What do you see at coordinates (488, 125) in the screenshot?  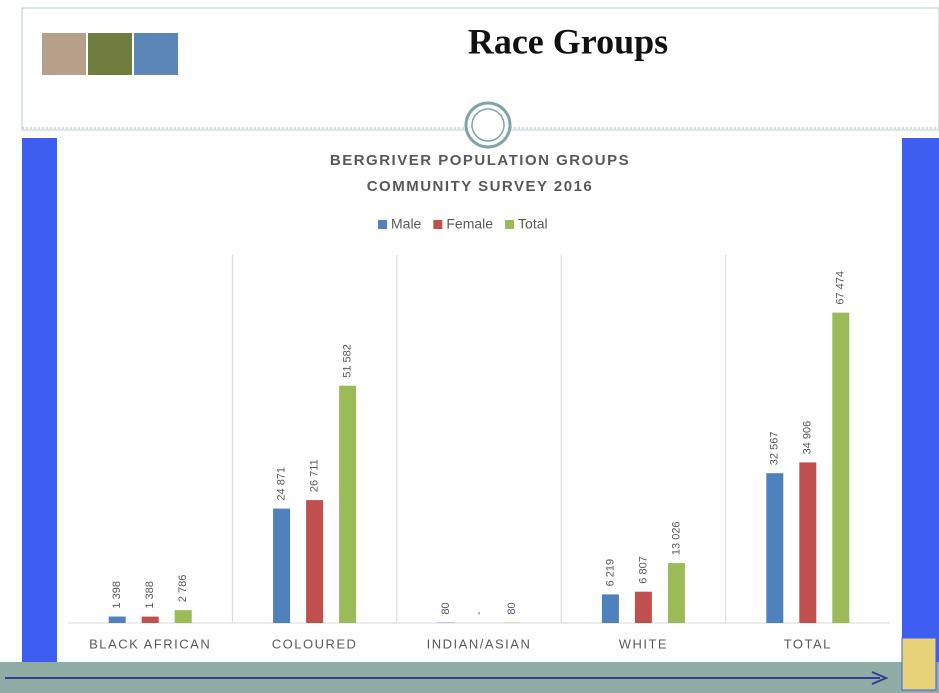 I see `ornament` at bounding box center [488, 125].